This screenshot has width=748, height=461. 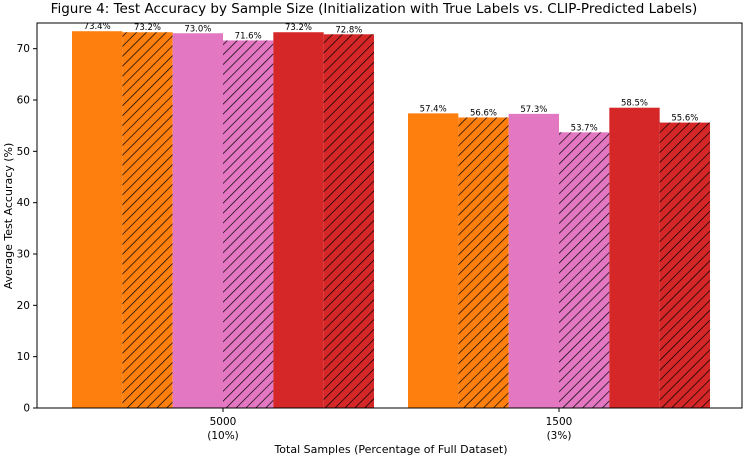 I want to click on data-label: 56.6%, so click(x=483, y=113).